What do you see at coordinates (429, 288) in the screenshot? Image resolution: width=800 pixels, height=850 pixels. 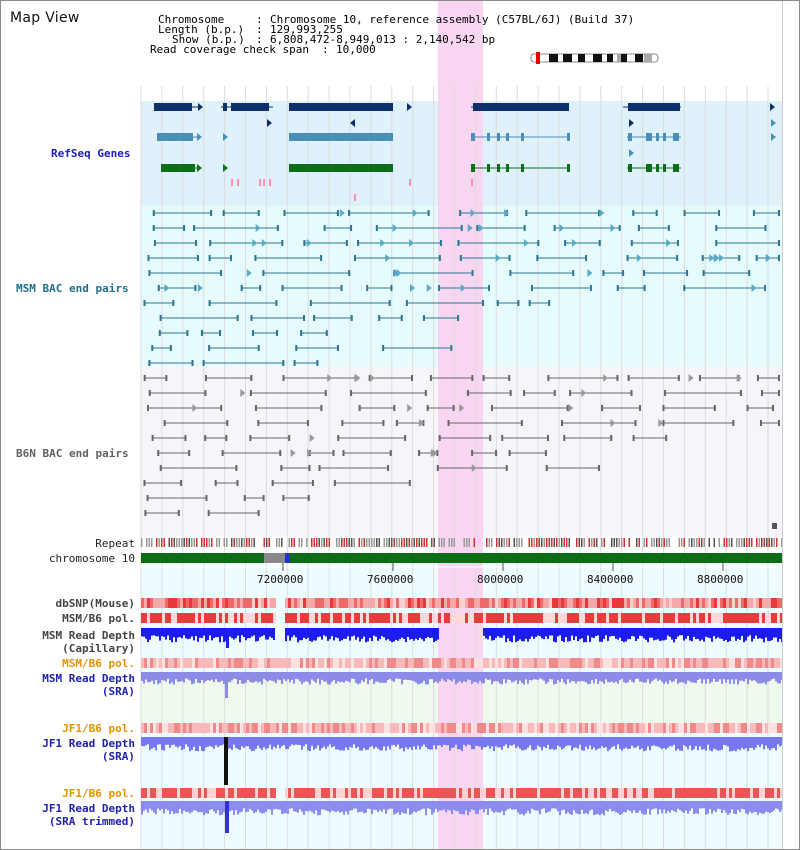 I see `bac-arrow` at bounding box center [429, 288].